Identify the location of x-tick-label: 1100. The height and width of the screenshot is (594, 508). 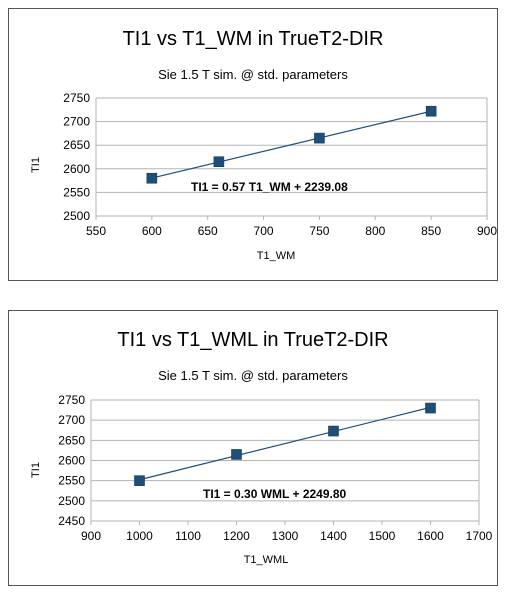
(188, 536).